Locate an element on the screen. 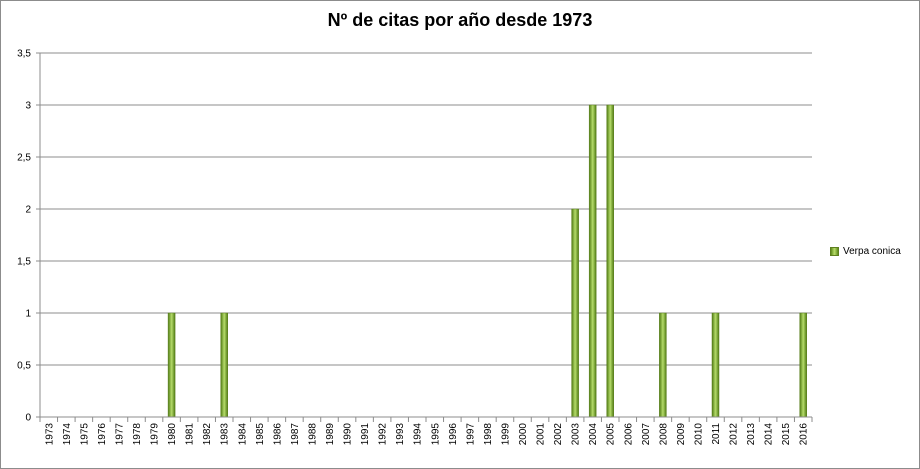  x-tick-label: 1982 is located at coordinates (207, 434).